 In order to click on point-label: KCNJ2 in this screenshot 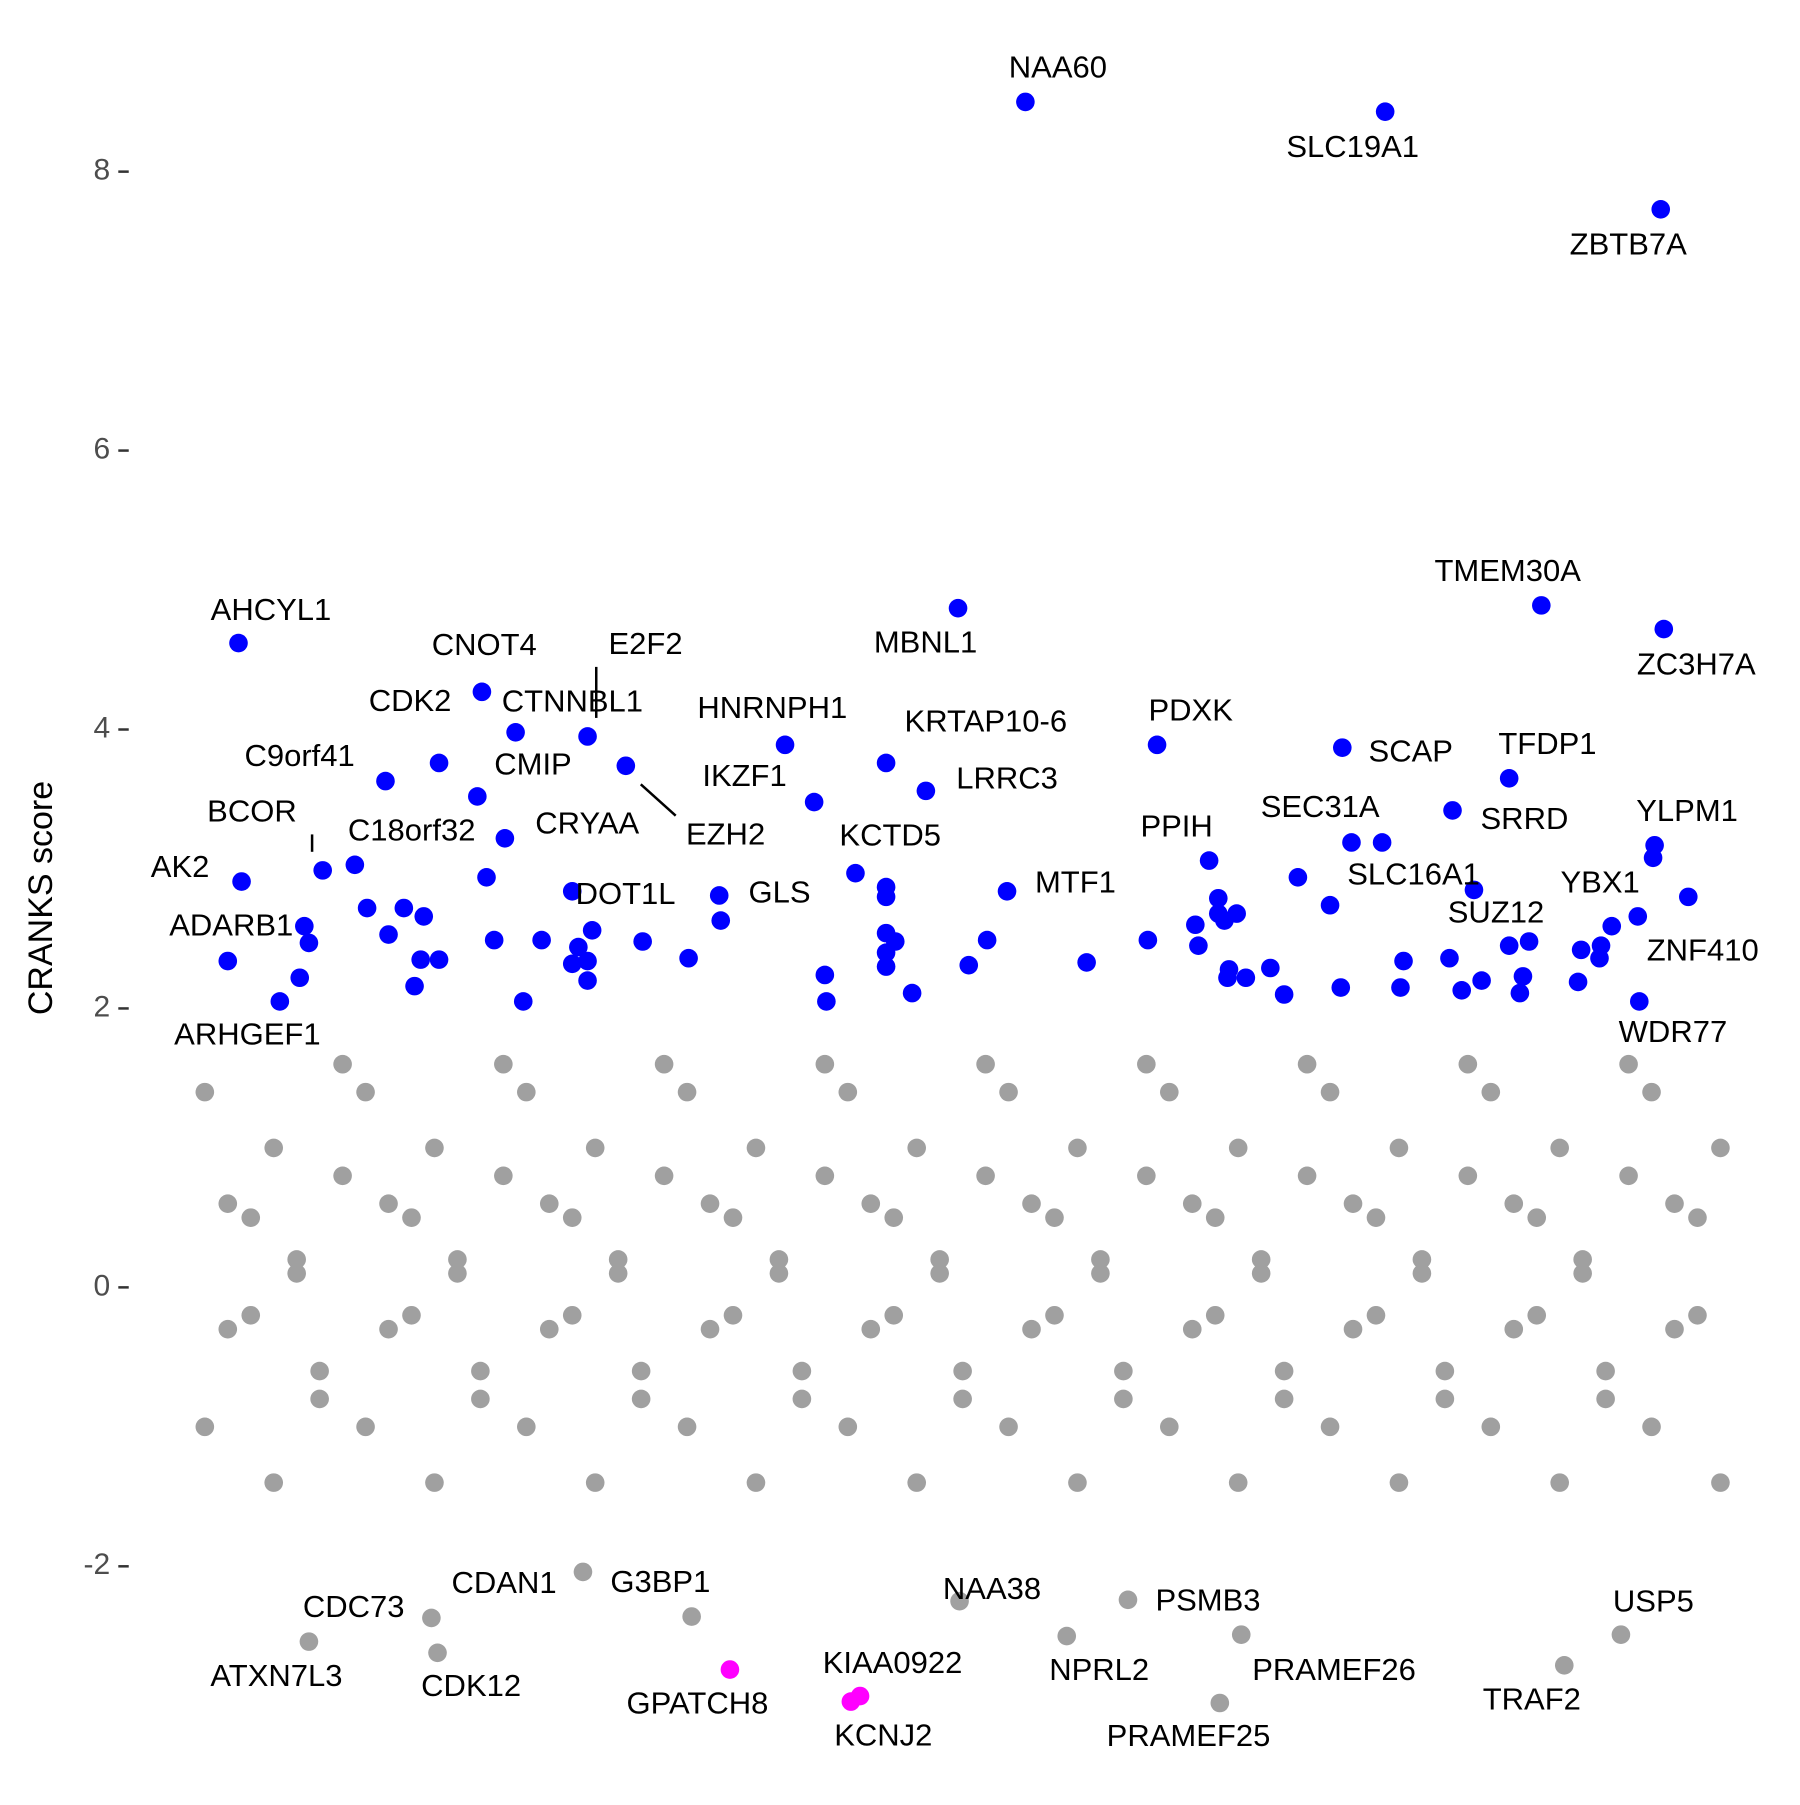, I will do `click(883, 1735)`.